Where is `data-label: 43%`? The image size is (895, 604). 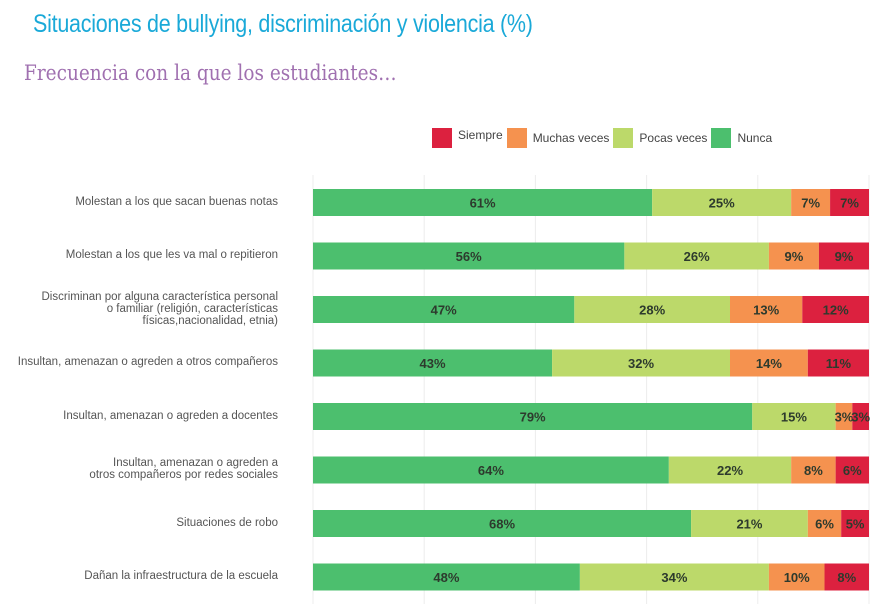
data-label: 43% is located at coordinates (433, 363).